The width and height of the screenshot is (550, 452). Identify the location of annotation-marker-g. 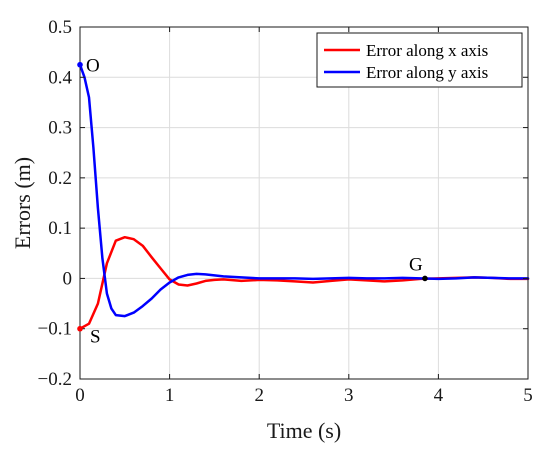
(425, 278).